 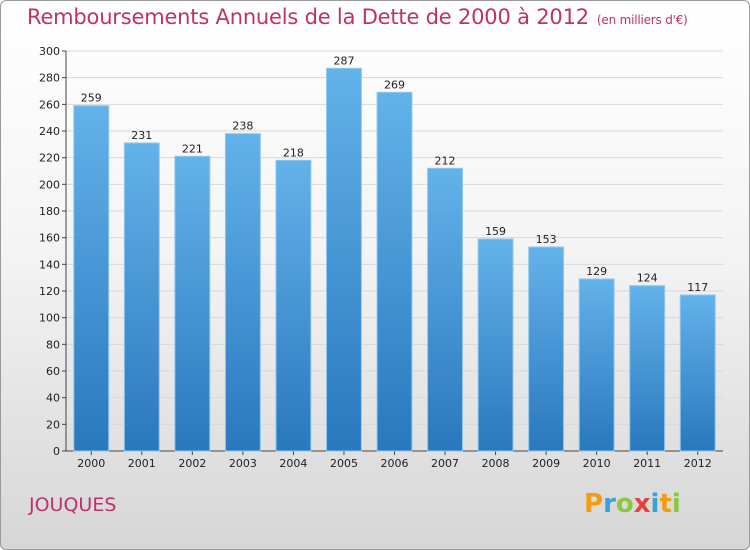 What do you see at coordinates (49, 211) in the screenshot?
I see `y-tick-label: 180` at bounding box center [49, 211].